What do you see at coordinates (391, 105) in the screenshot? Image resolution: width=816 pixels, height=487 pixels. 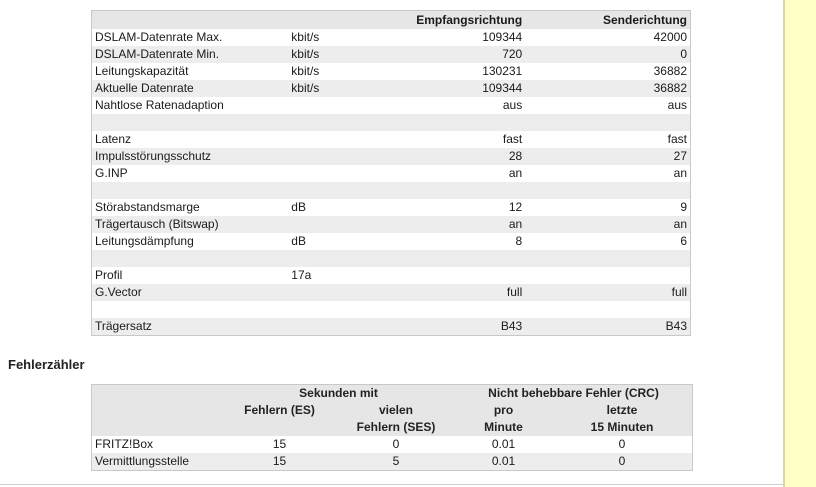 I see `dsl-table-row: Nahtlose Ratenadaption aus aus` at bounding box center [391, 105].